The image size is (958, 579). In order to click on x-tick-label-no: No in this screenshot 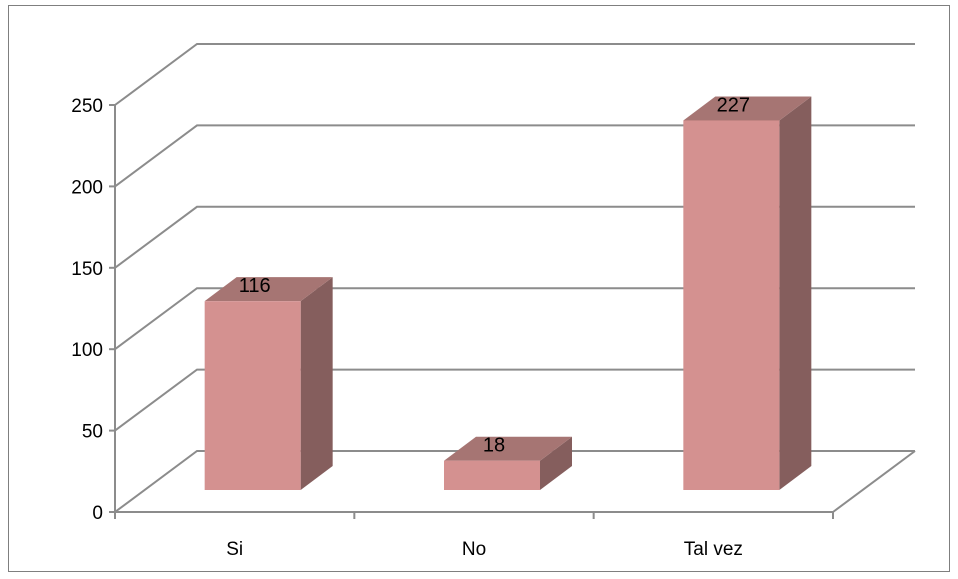, I will do `click(474, 549)`.